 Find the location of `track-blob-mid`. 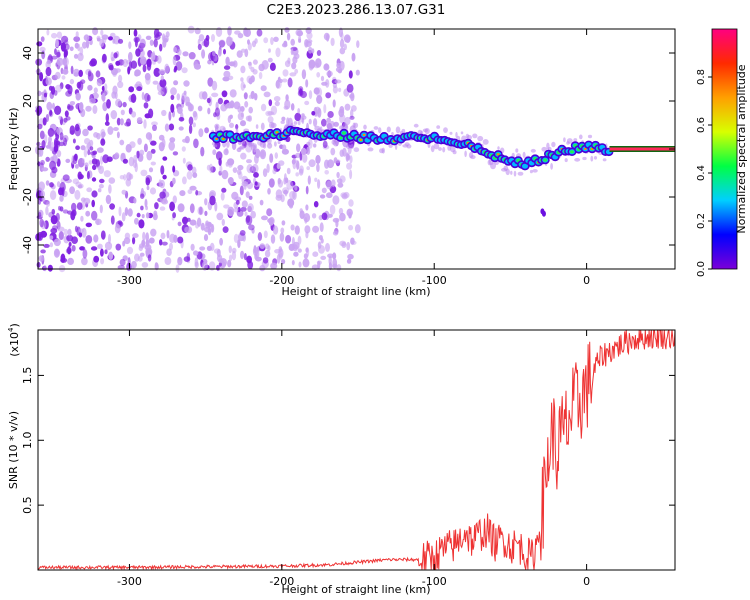

track-blob-mid is located at coordinates (230, 135).